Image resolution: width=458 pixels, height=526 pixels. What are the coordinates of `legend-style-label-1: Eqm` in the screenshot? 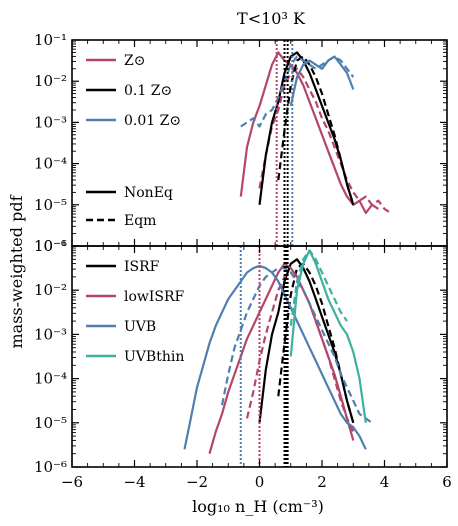 It's located at (140, 221).